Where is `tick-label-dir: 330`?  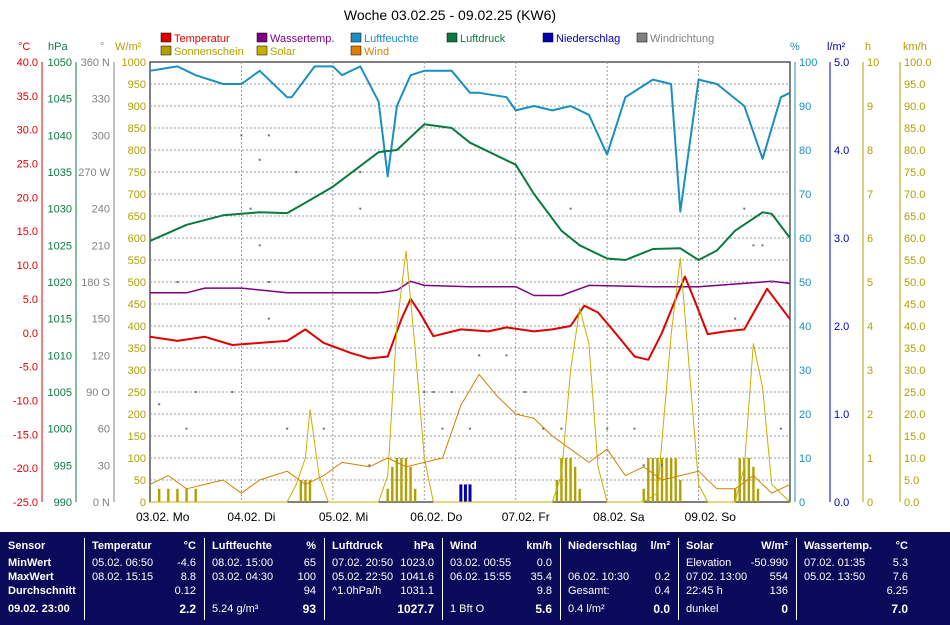
tick-label-dir: 330 is located at coordinates (101, 100).